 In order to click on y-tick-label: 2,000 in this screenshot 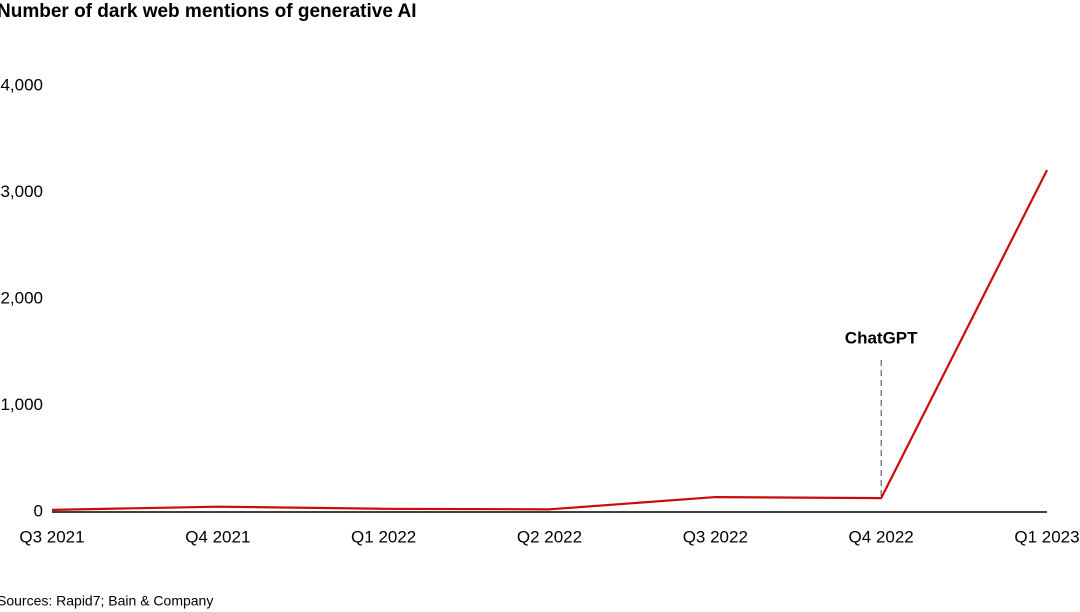, I will do `click(21, 297)`.